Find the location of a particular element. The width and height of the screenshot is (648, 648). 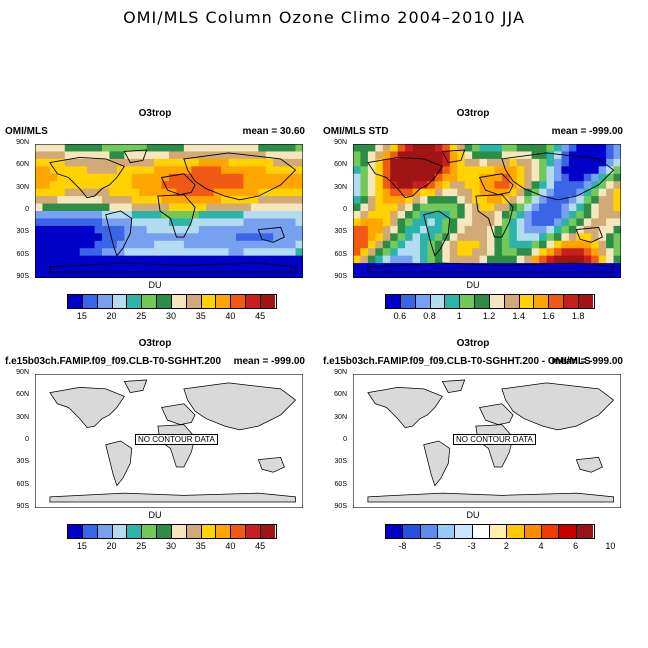

colorbar-tick-label: 2 is located at coordinates (506, 546).